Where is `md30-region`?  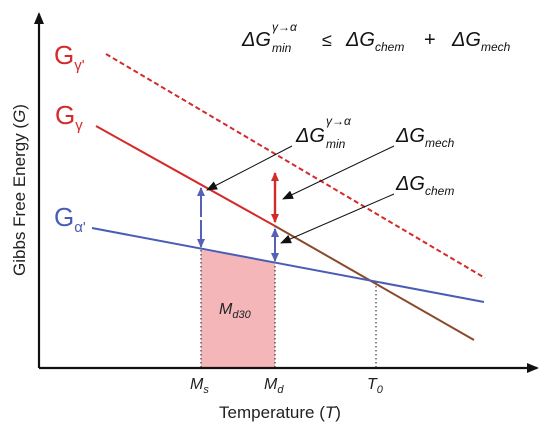 md30-region is located at coordinates (238, 309).